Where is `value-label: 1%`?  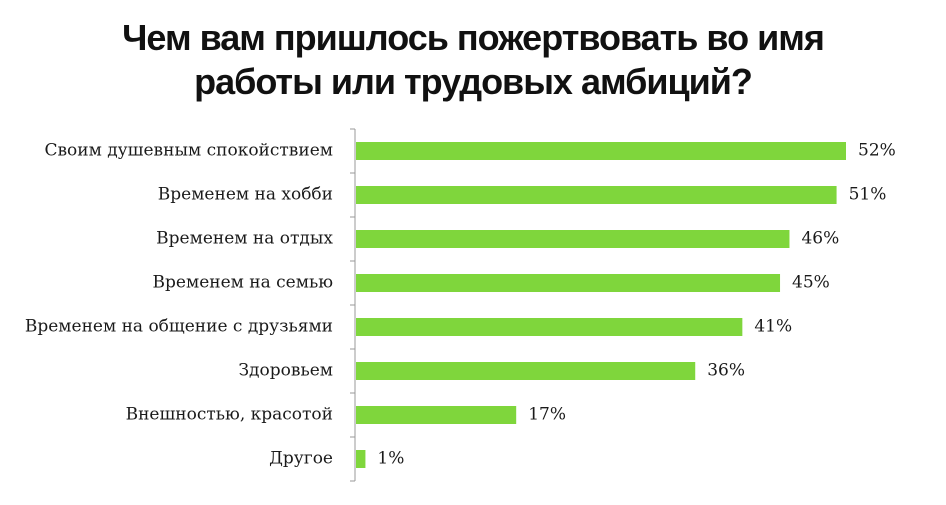 value-label: 1% is located at coordinates (390, 459).